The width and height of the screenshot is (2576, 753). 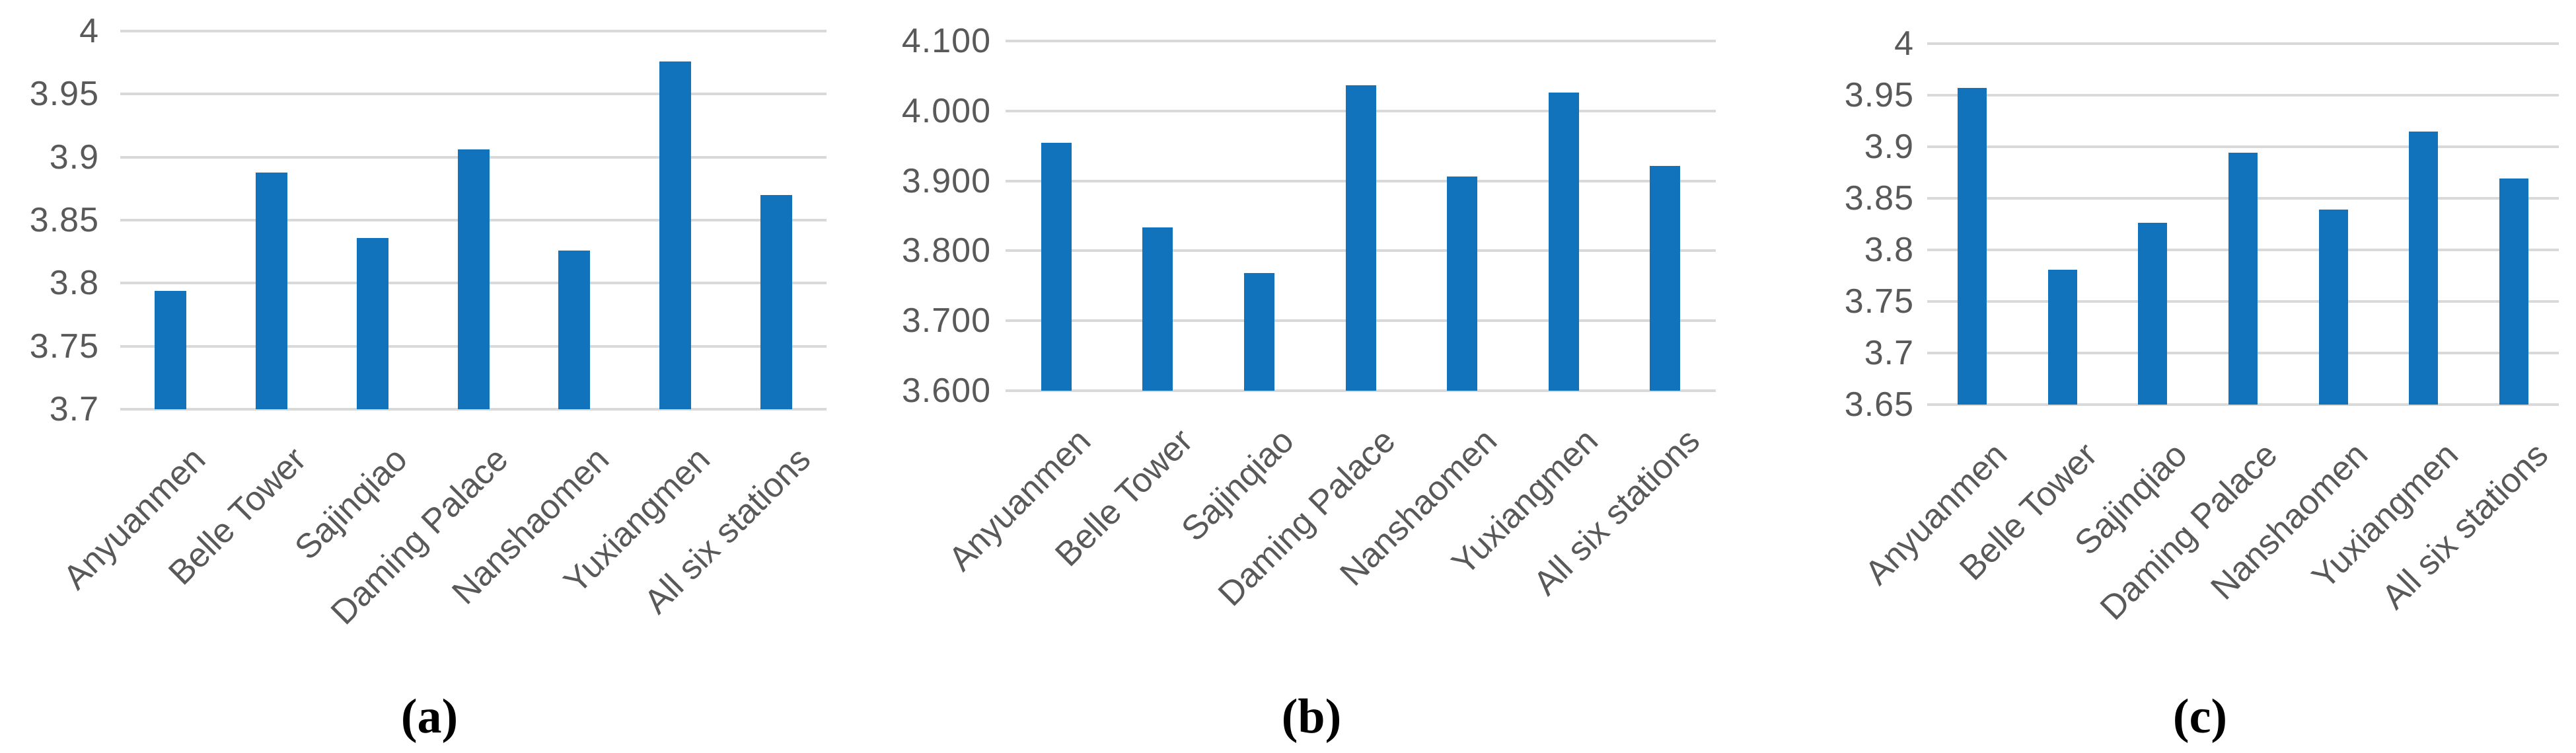 What do you see at coordinates (1879, 405) in the screenshot?
I see `y-tick-label: 3.65` at bounding box center [1879, 405].